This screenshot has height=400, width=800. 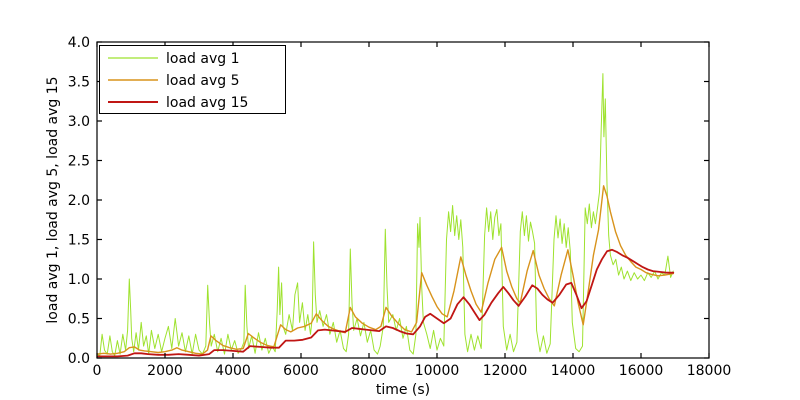 I want to click on y-tick-label: 3.5, so click(x=79, y=83).